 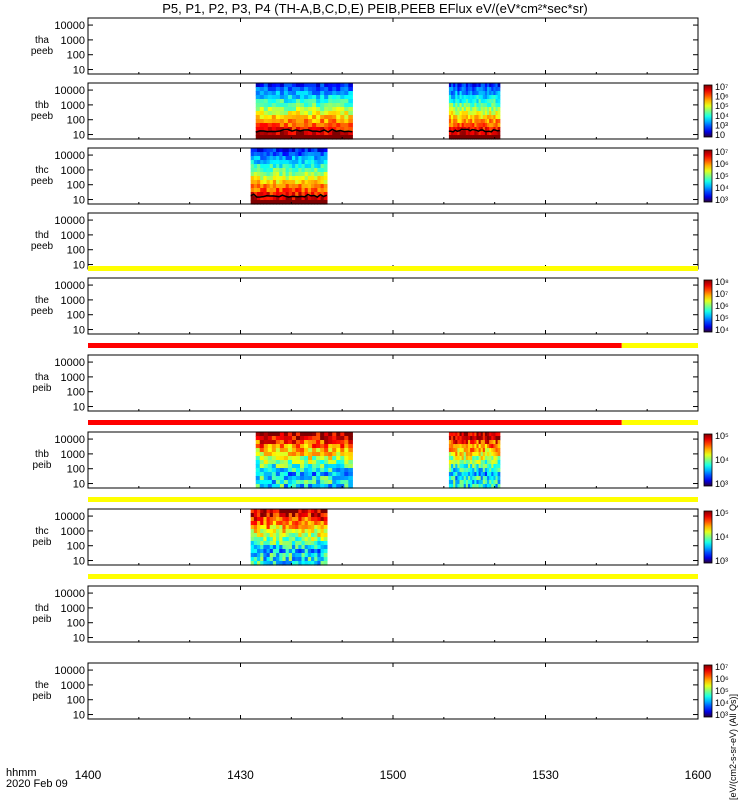 What do you see at coordinates (79, 716) in the screenshot?
I see `y-tick-label: 10` at bounding box center [79, 716].